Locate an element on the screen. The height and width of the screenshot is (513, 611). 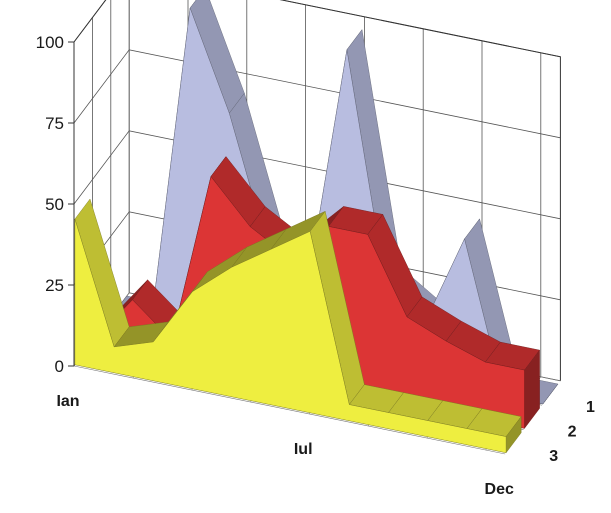
y-tick-label: 100 is located at coordinates (50, 42).